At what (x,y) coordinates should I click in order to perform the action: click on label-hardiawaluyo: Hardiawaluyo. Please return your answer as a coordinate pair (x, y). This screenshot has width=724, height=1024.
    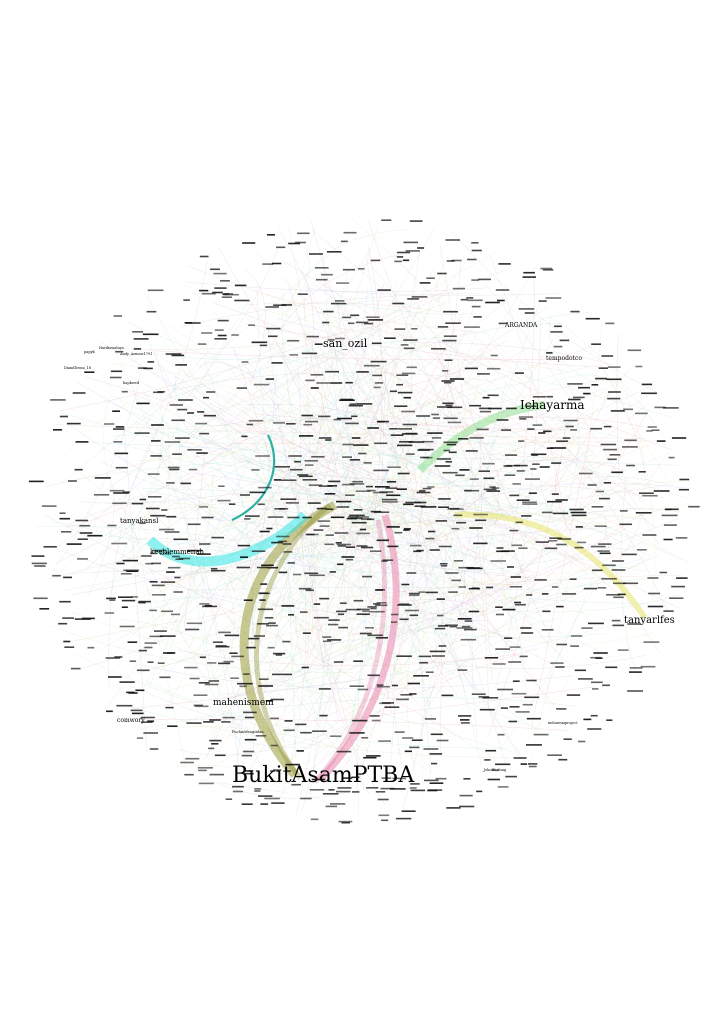
    Looking at the image, I should click on (111, 348).